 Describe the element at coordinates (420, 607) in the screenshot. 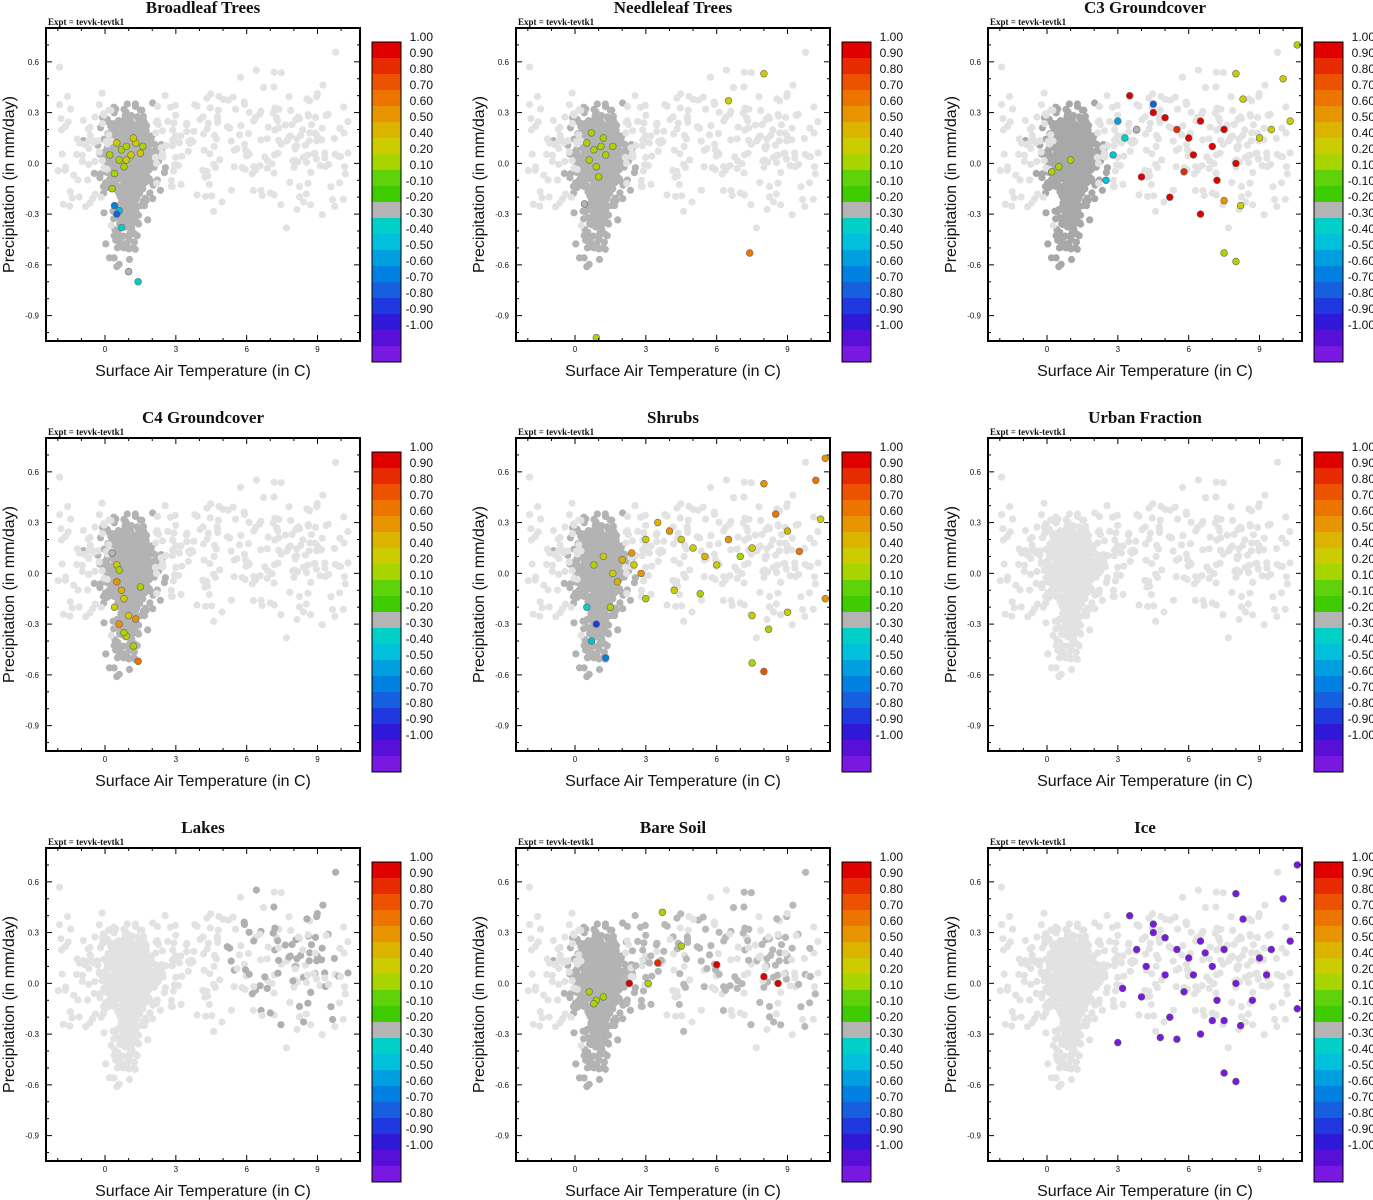

I see `colorbar-label: -0.20` at that location.